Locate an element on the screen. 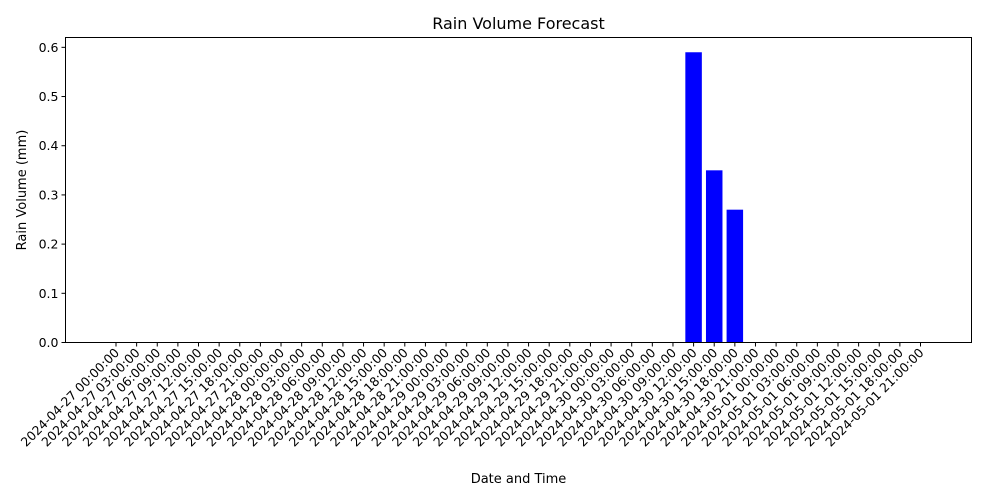 The height and width of the screenshot is (500, 1000). x-axis-label: Date and Time is located at coordinates (519, 479).